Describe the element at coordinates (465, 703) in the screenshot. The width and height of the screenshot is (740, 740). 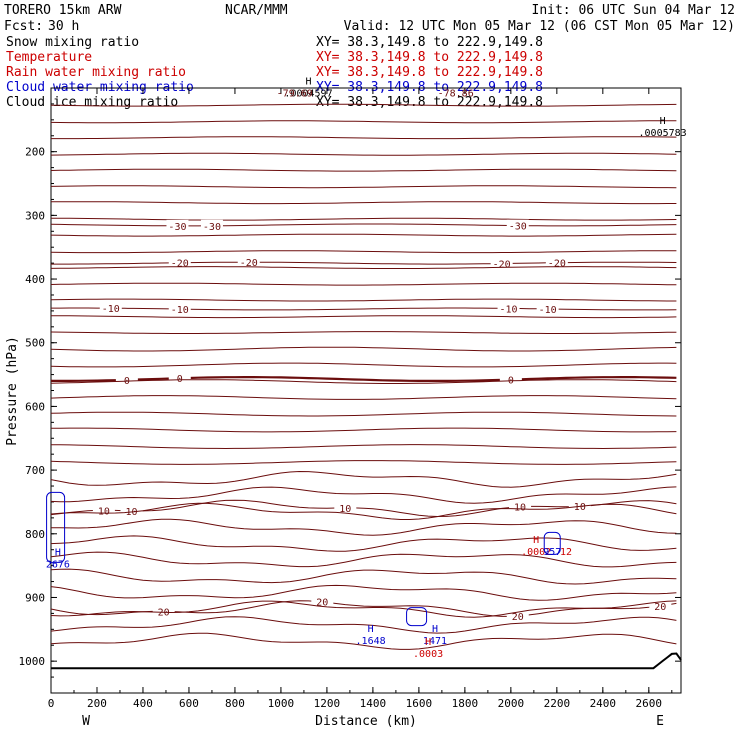
I see `x-tick-label: 1800` at that location.